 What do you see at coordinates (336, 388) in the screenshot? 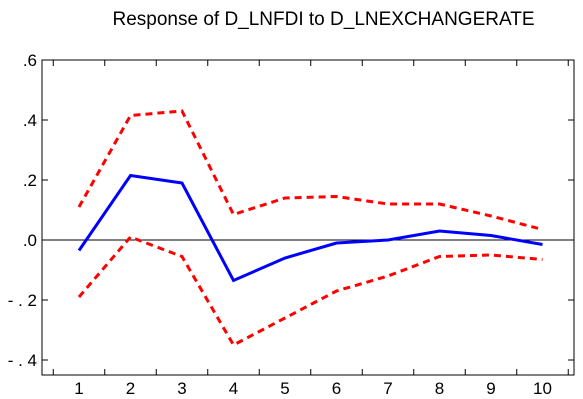
I see `x-tick-label: 6` at bounding box center [336, 388].